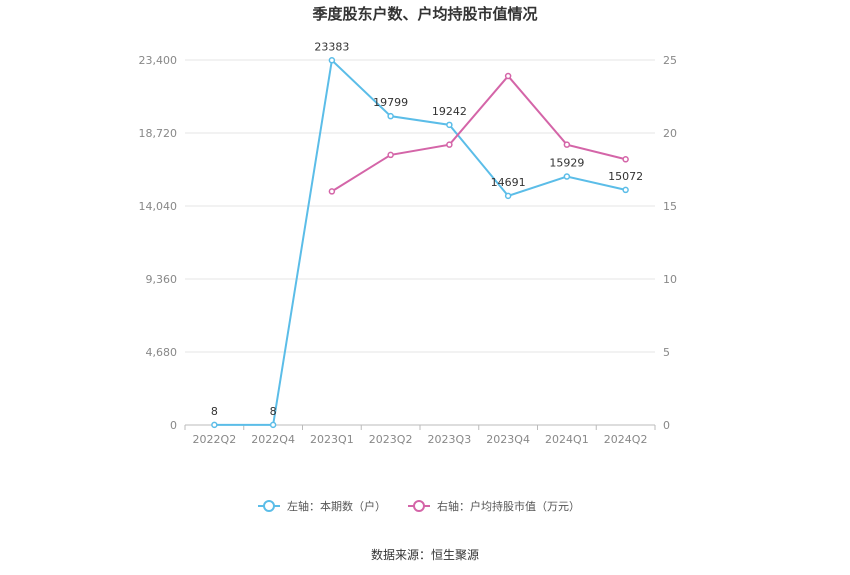 The height and width of the screenshot is (575, 850). What do you see at coordinates (670, 279) in the screenshot?
I see `y-right-tick-label: 10` at bounding box center [670, 279].